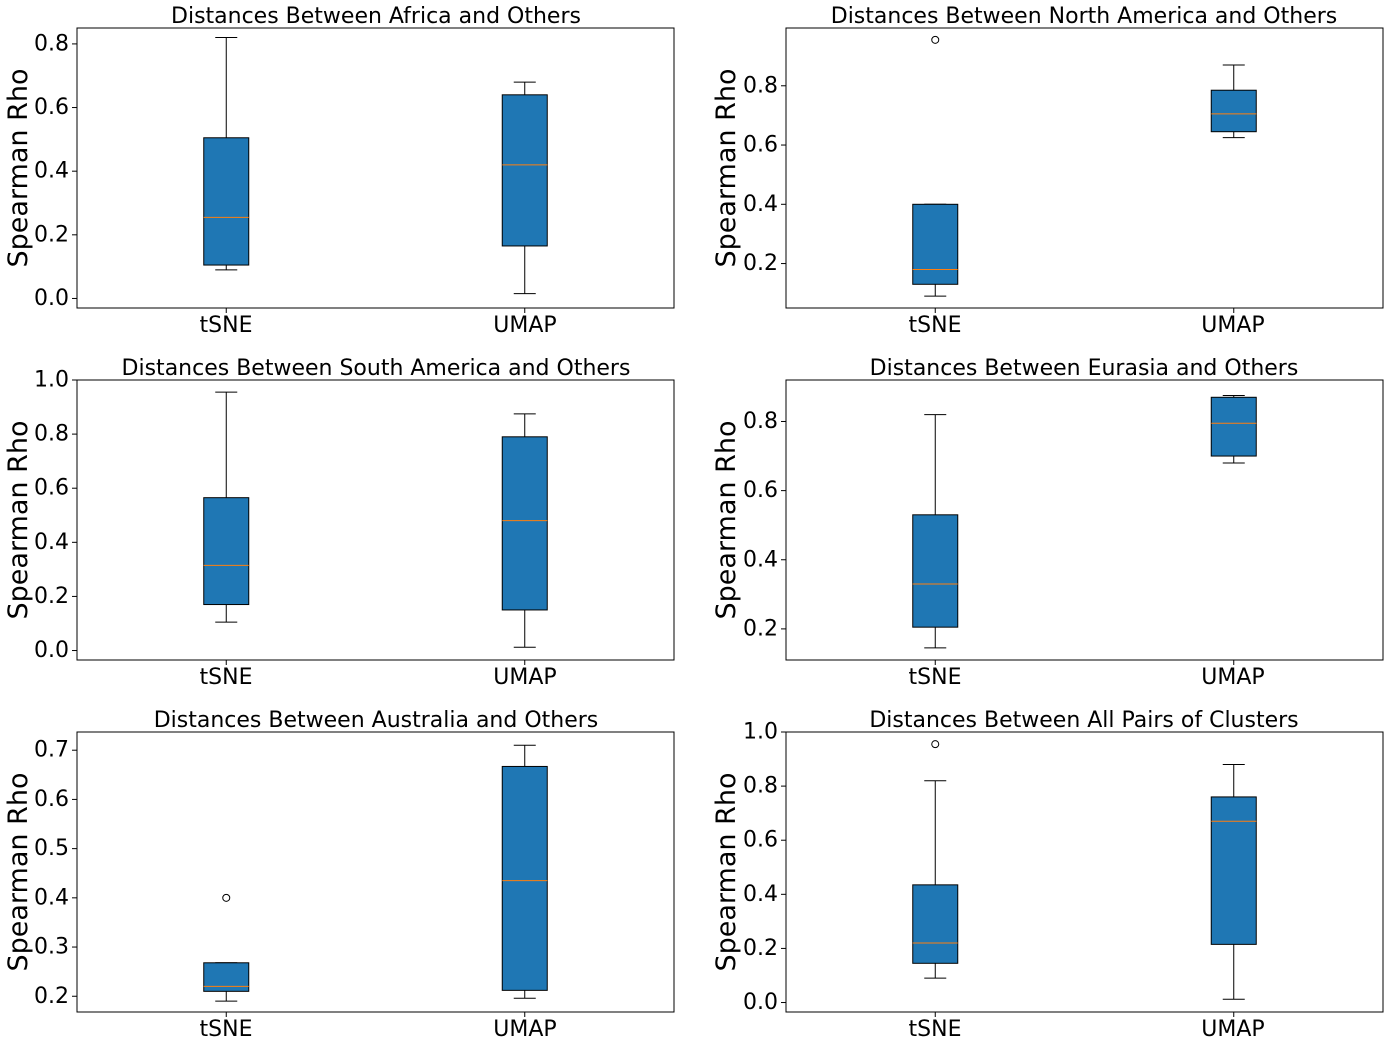 The width and height of the screenshot is (1392, 1046). What do you see at coordinates (51, 750) in the screenshot?
I see `y-tick-label: 0.7` at bounding box center [51, 750].